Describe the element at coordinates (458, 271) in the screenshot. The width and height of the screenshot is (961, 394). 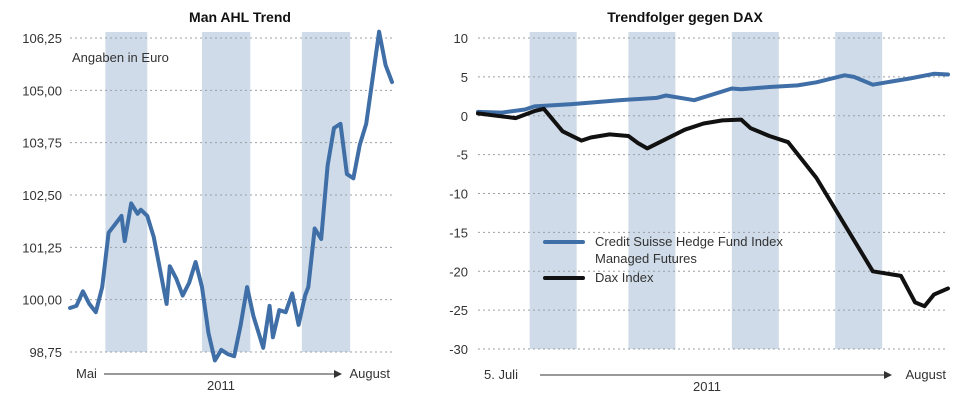
I see `y-tick-label: -20` at that location.